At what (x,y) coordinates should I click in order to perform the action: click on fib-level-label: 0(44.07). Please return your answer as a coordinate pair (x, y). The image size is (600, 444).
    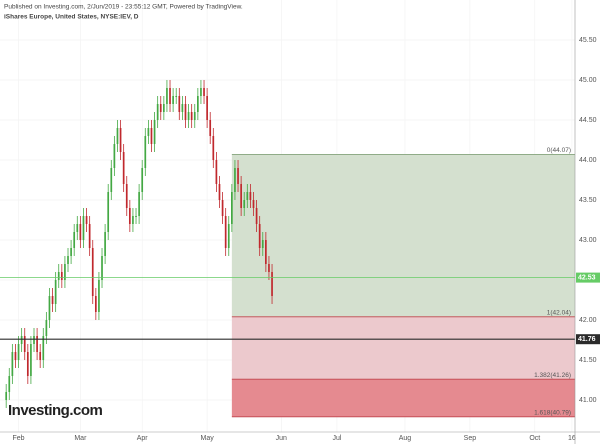
    Looking at the image, I should click on (559, 150).